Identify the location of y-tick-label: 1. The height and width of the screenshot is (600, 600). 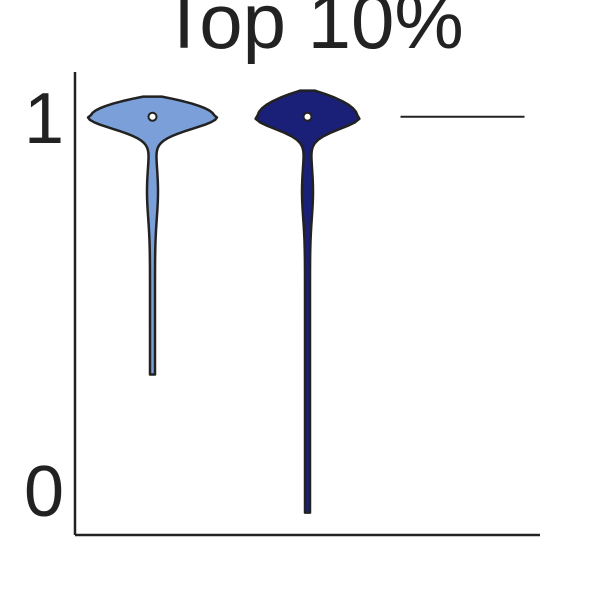
(44, 119).